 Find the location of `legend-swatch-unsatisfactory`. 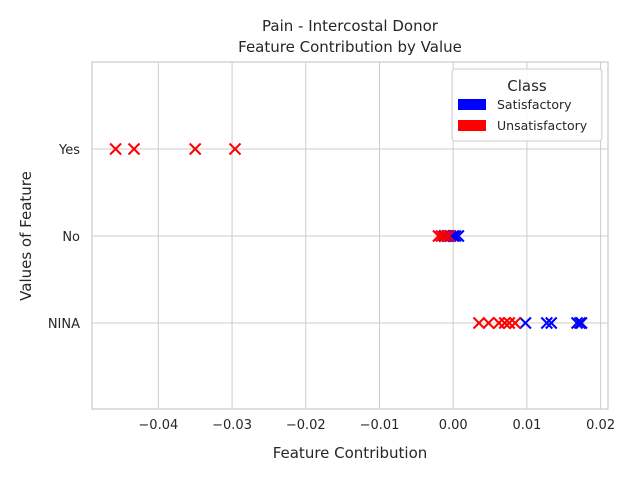

legend-swatch-unsatisfactory is located at coordinates (472, 125).